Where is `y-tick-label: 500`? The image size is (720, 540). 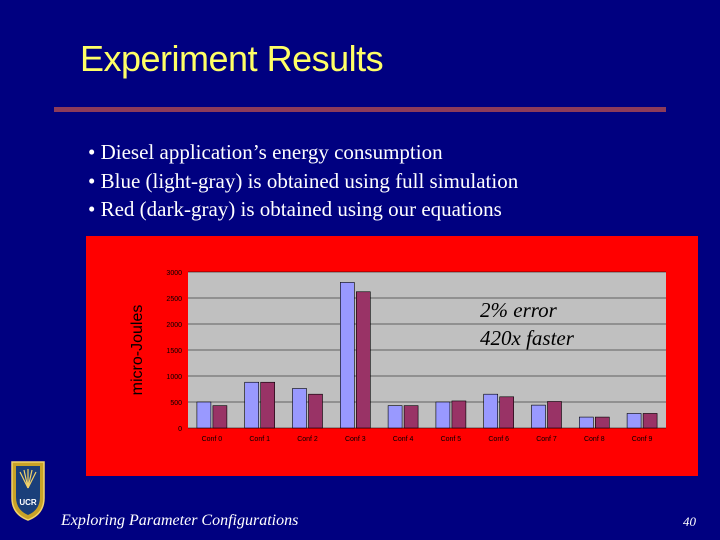 y-tick-label: 500 is located at coordinates (176, 403).